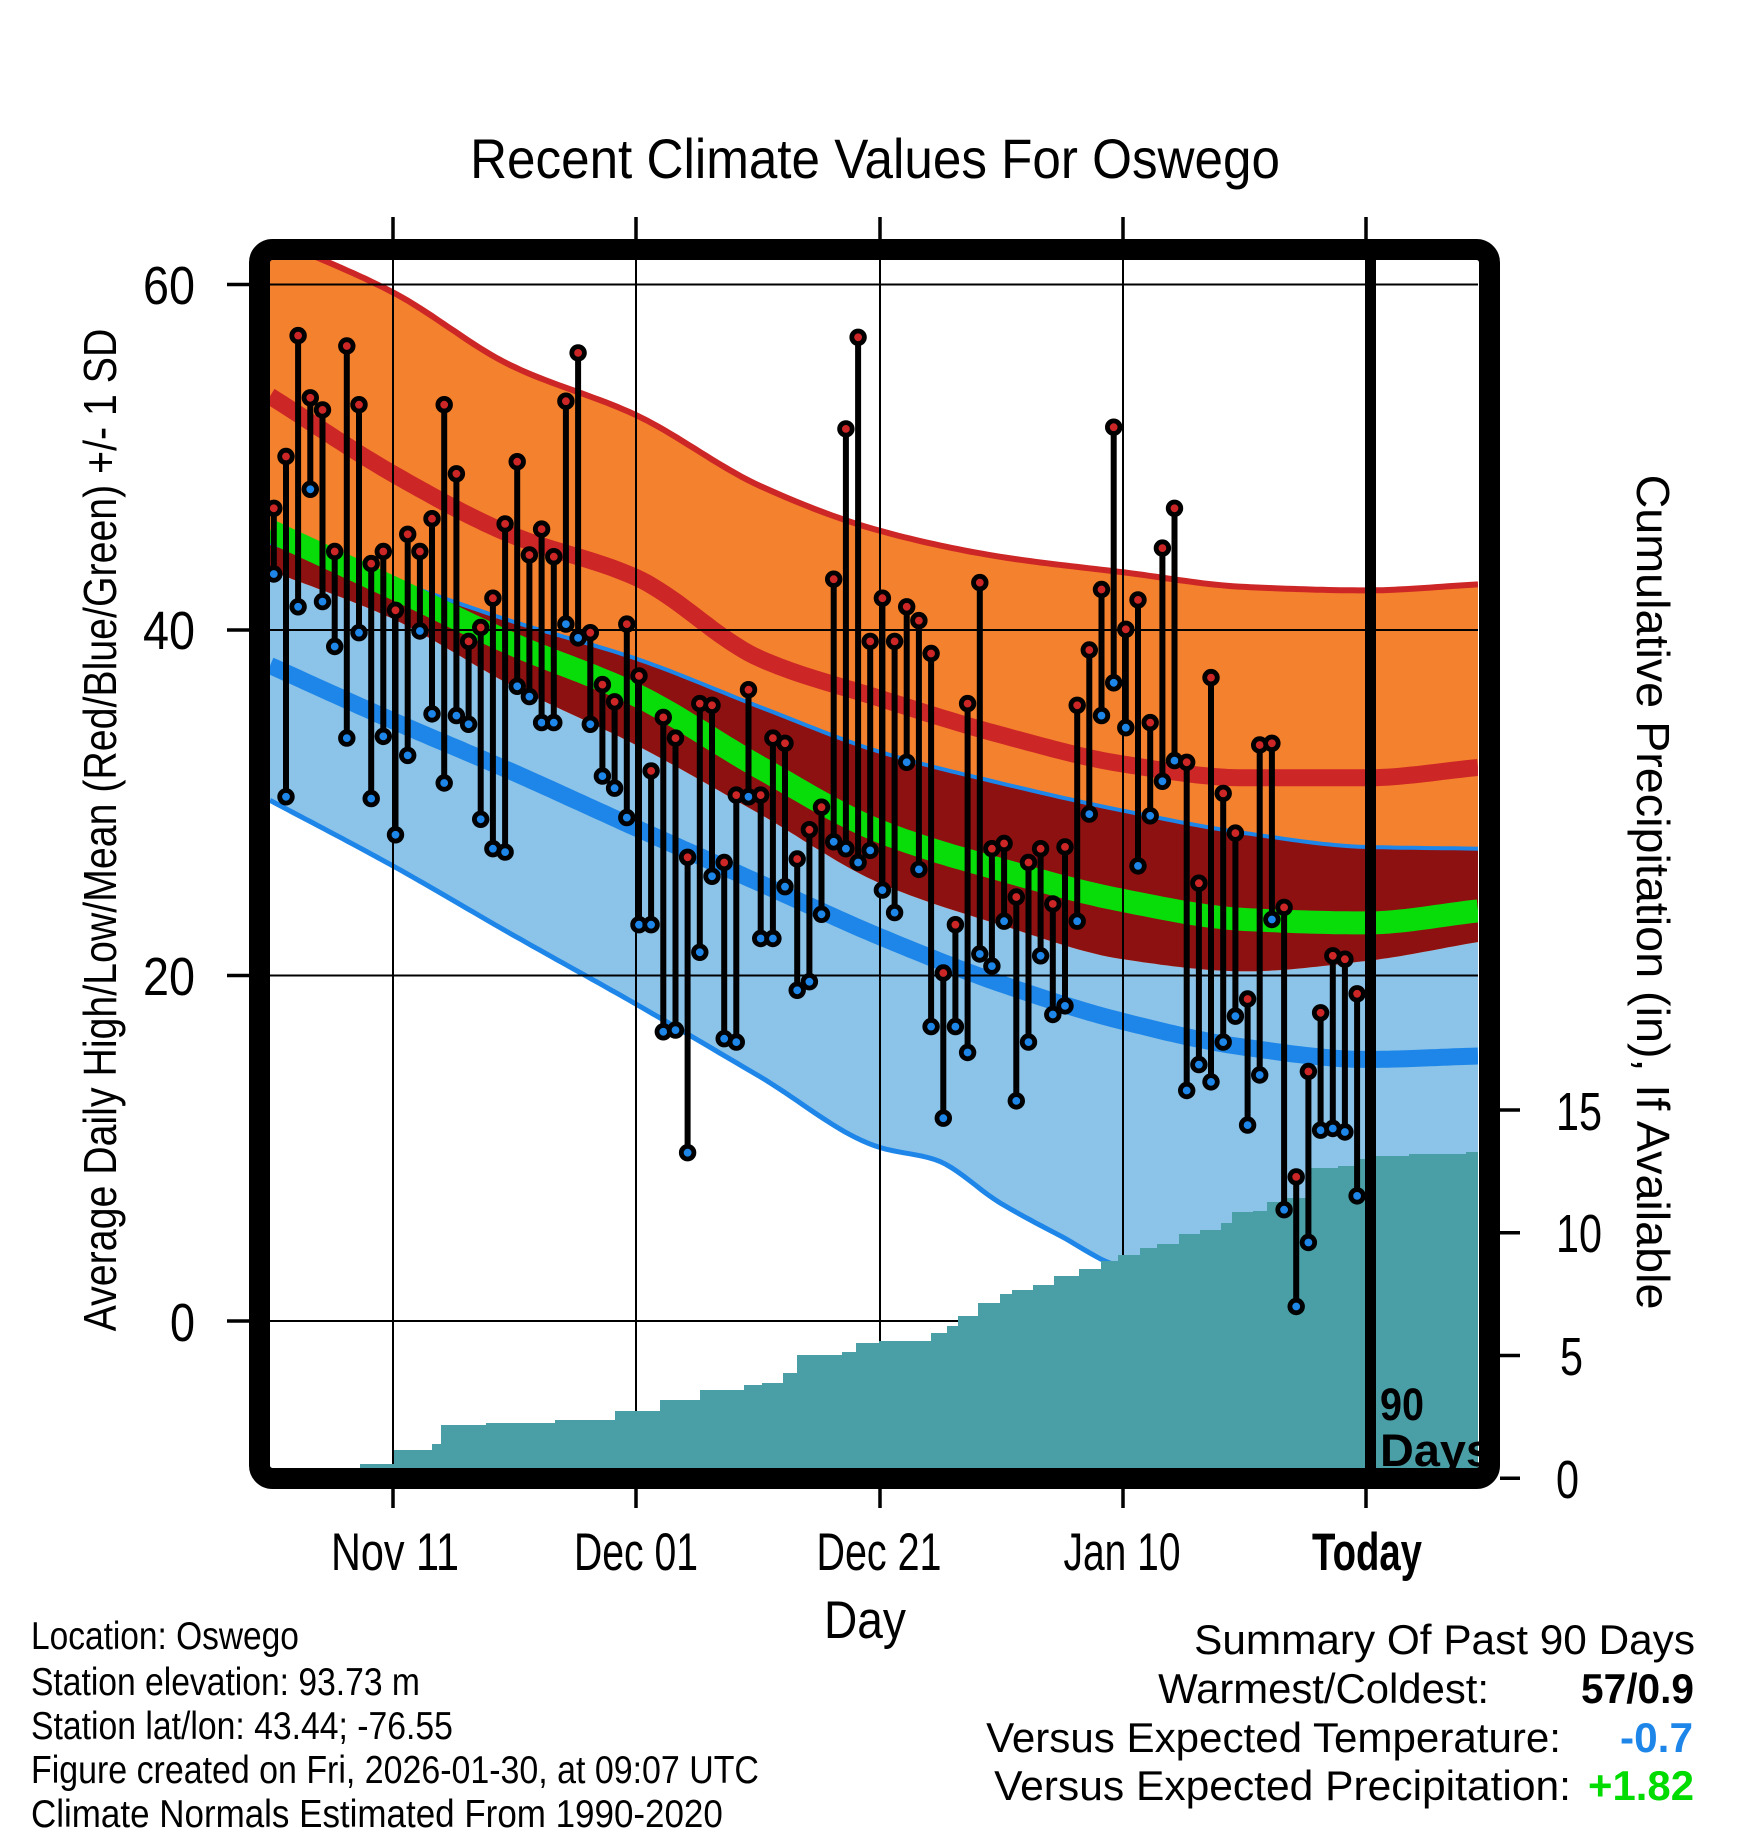 The width and height of the screenshot is (1748, 1828). What do you see at coordinates (1571, 1357) in the screenshot?
I see `svg-text: 5` at bounding box center [1571, 1357].